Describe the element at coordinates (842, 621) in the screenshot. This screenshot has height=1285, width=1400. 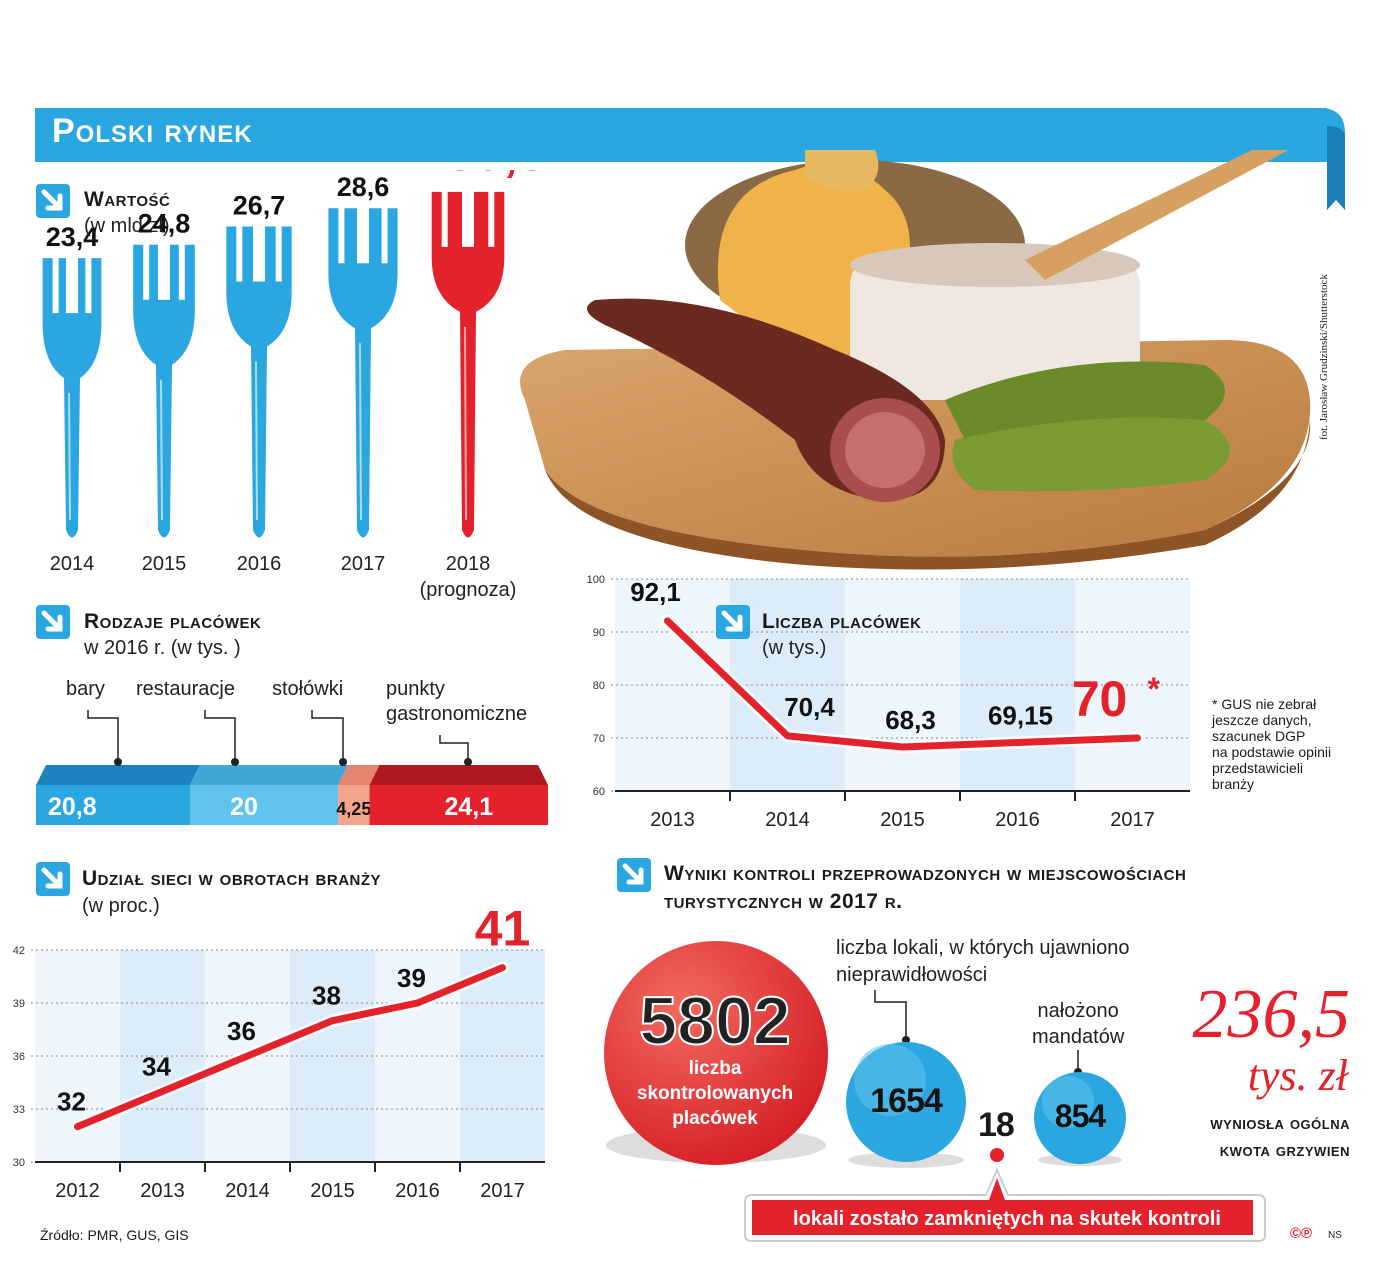
I see `count-section-title: Liczba placówek` at that location.